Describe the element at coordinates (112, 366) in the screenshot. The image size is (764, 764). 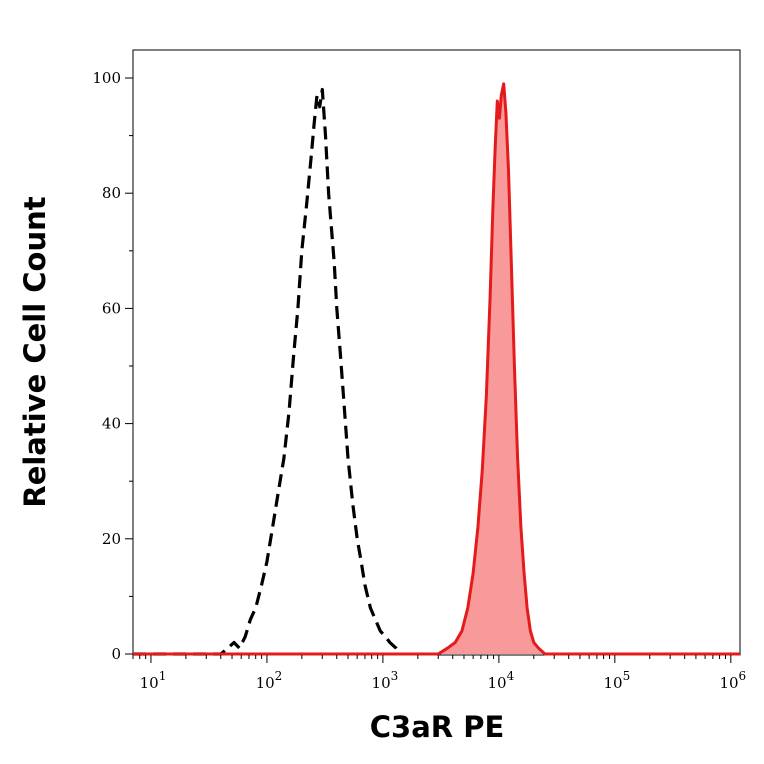
I see `y-axis-ticks: 0 20 40 60 80 100` at that location.